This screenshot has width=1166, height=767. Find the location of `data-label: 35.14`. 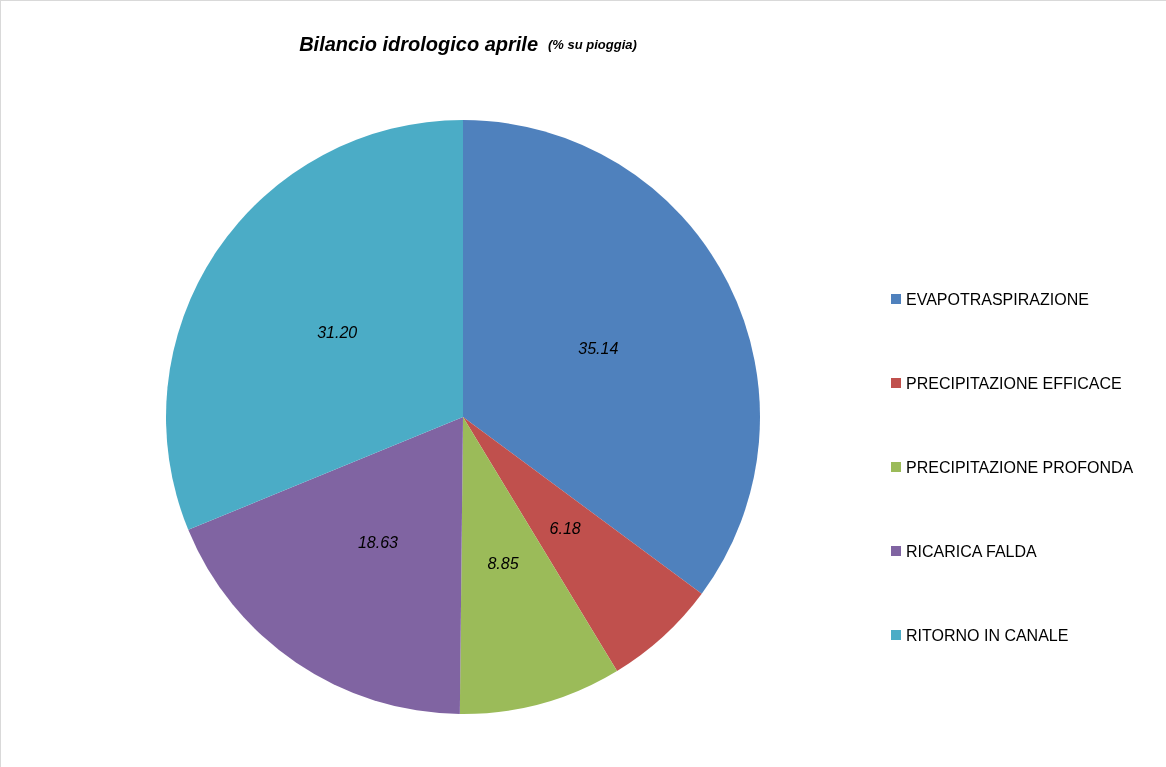

data-label: 35.14 is located at coordinates (598, 349).